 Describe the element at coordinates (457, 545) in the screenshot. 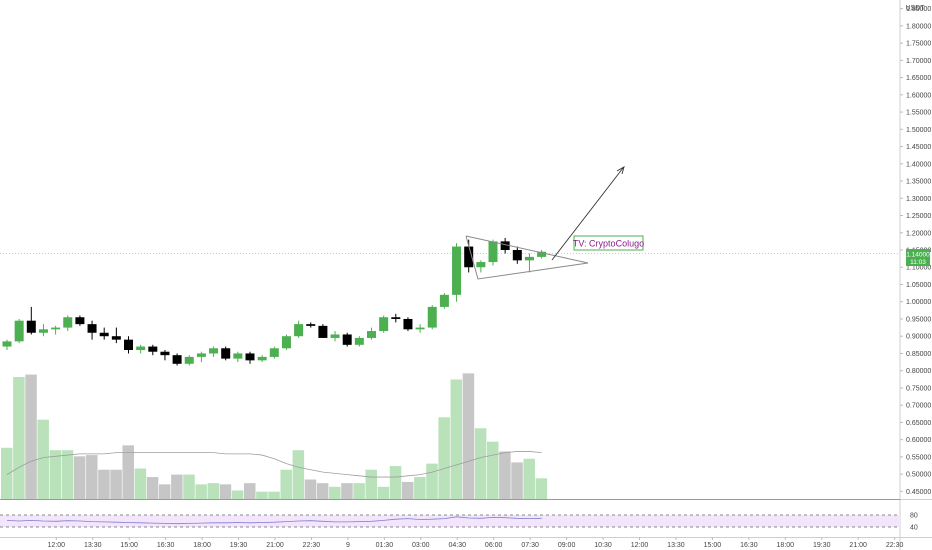

I see `time-tick-label: 04:30` at that location.